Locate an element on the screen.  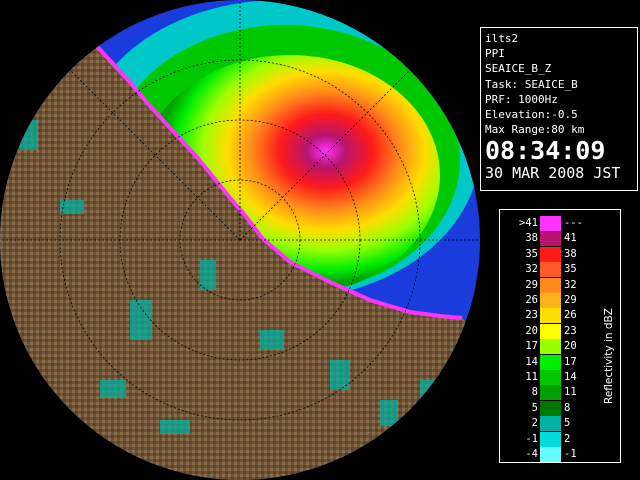
legend-low-value: -1 is located at coordinates (531, 438).